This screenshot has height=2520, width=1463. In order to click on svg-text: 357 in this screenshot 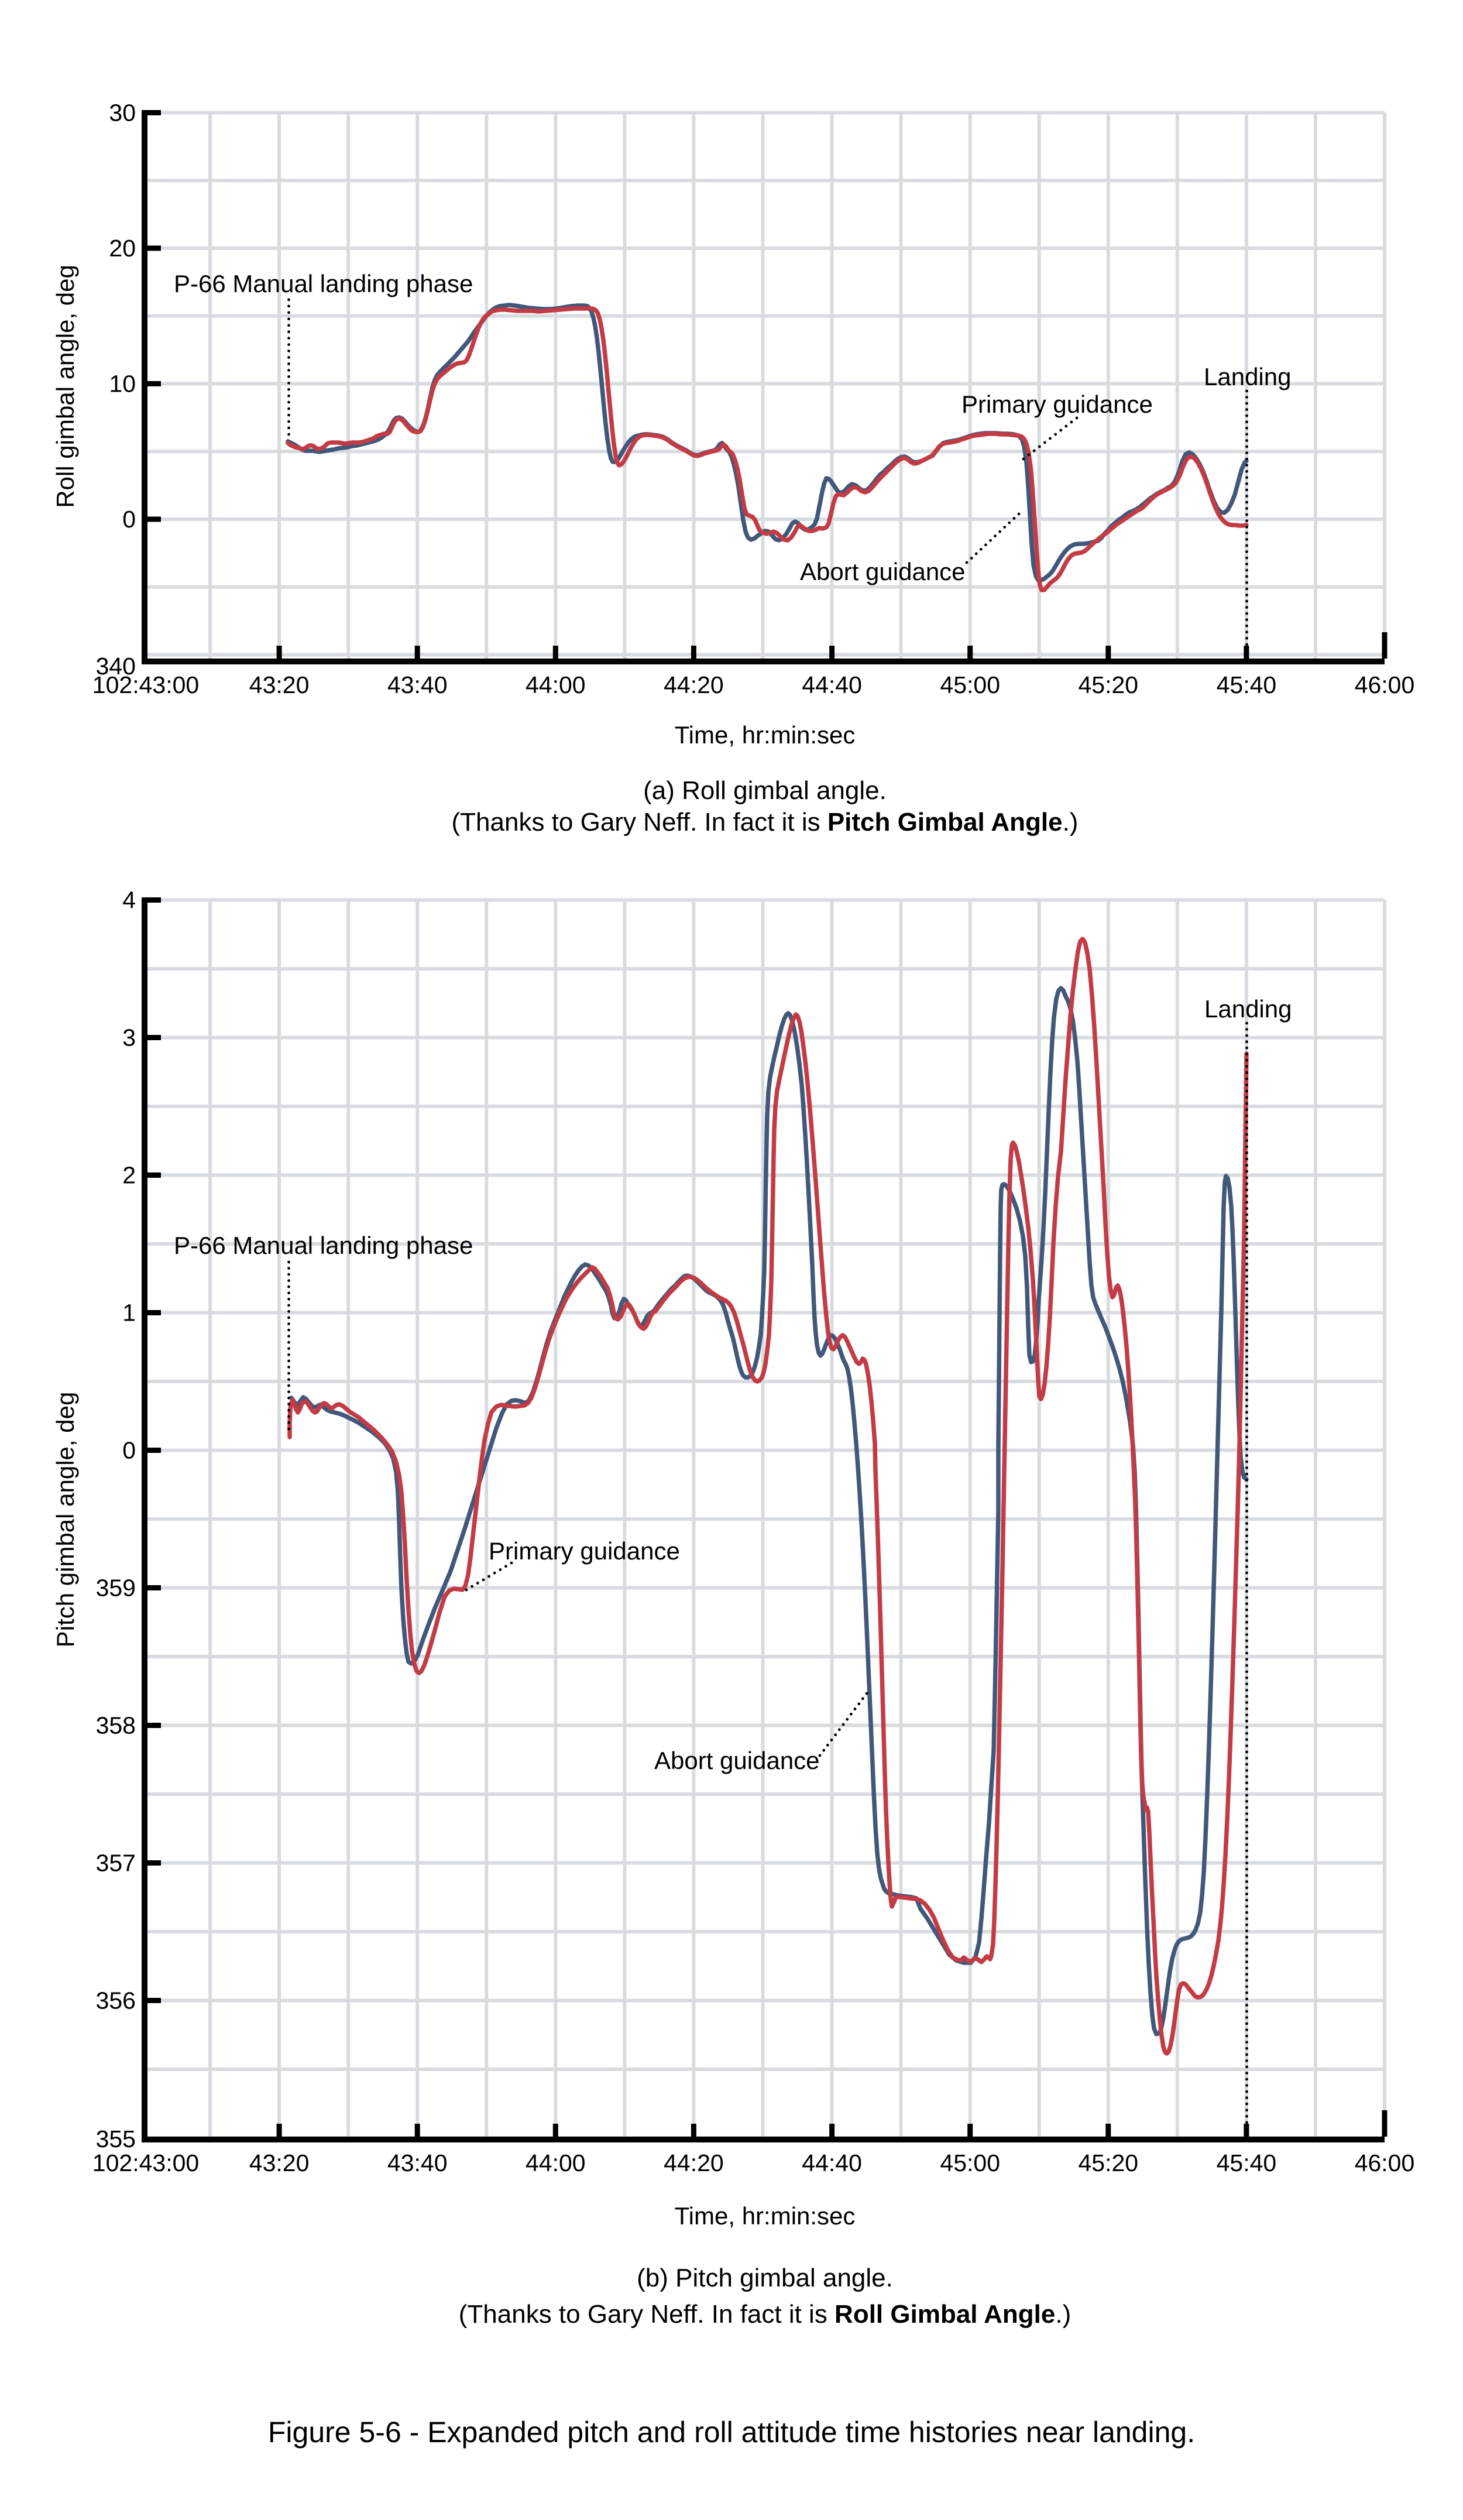, I will do `click(116, 1863)`.